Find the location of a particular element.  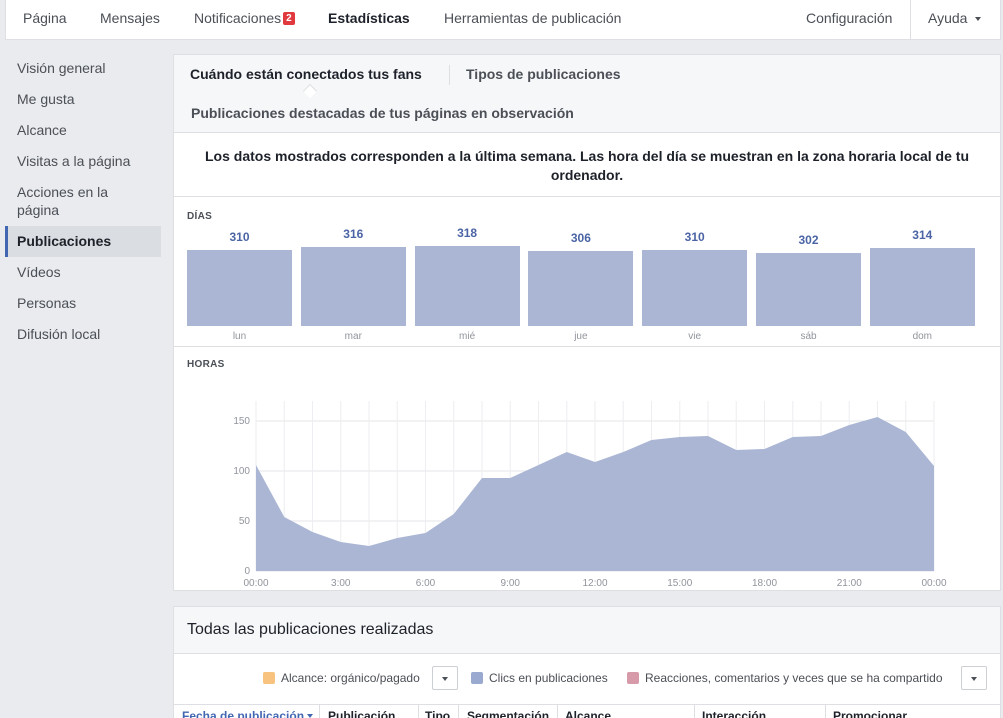

nav-notificaciones: Notificaciones 2 is located at coordinates (244, 19).